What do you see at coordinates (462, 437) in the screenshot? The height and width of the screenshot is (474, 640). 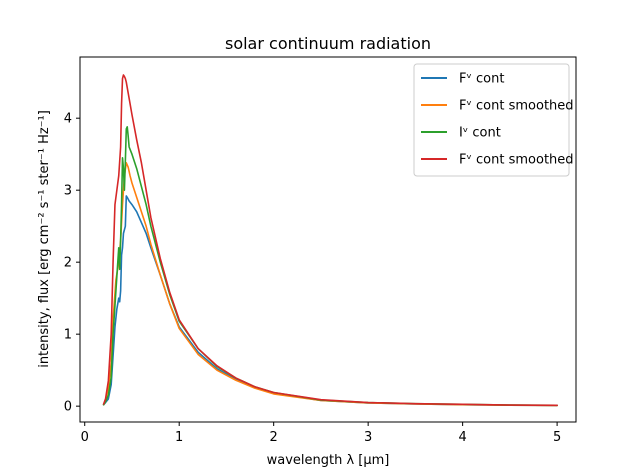 I see `x-tick-label: 4` at bounding box center [462, 437].